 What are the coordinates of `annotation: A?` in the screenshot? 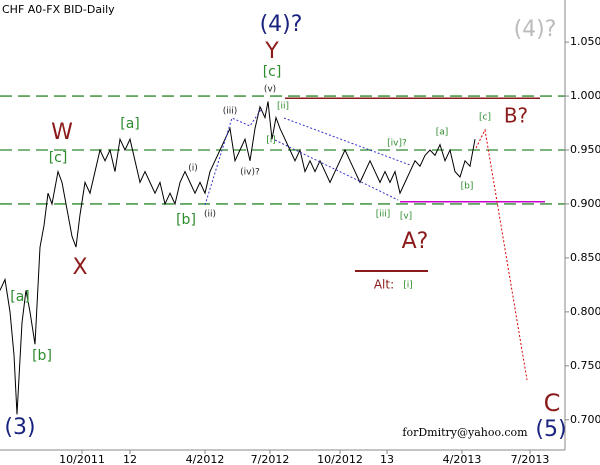 It's located at (415, 241).